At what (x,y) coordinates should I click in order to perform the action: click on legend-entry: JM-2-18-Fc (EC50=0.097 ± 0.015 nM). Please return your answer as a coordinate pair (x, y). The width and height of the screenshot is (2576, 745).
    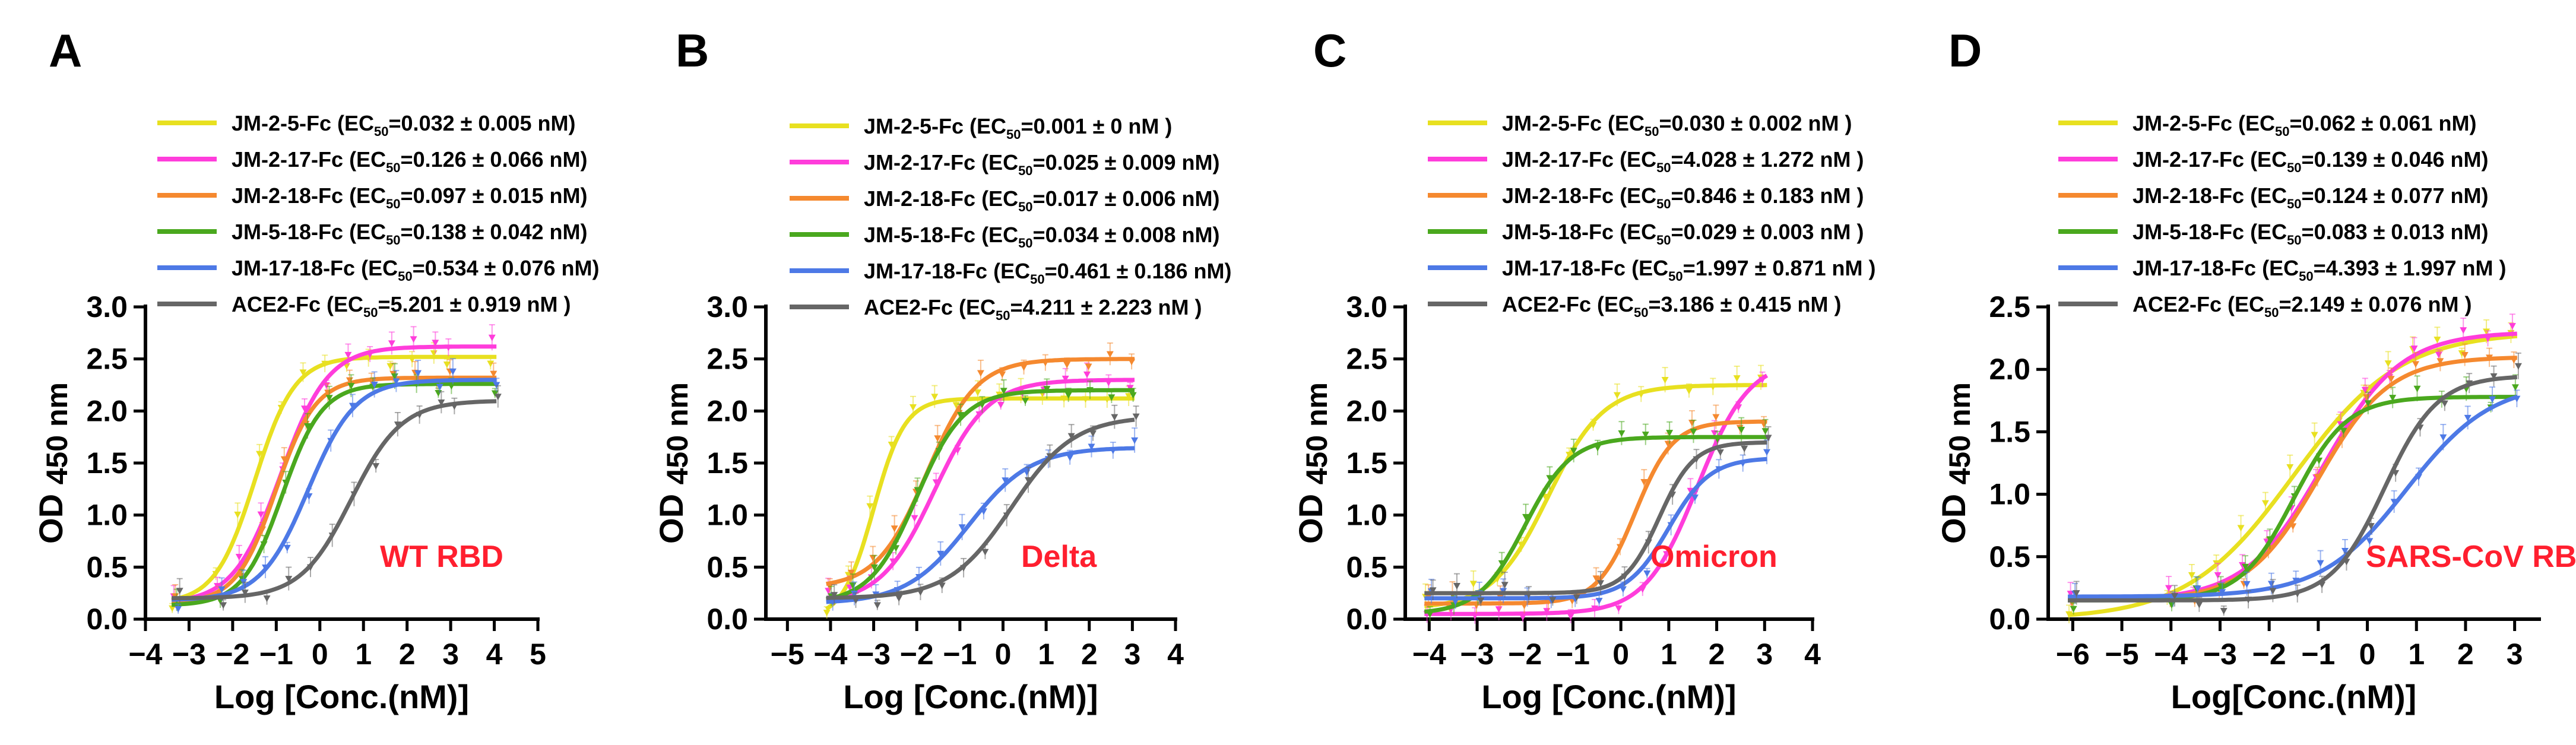
    Looking at the image, I should click on (410, 197).